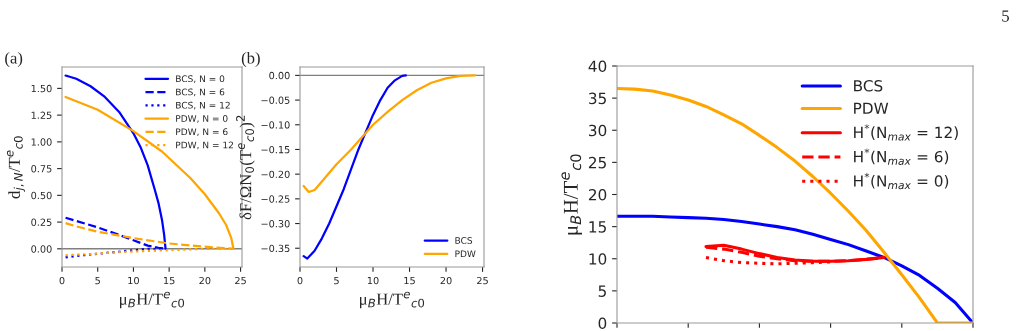  What do you see at coordinates (41, 222) in the screenshot?
I see `y-tick-label: 0.25` at bounding box center [41, 222].